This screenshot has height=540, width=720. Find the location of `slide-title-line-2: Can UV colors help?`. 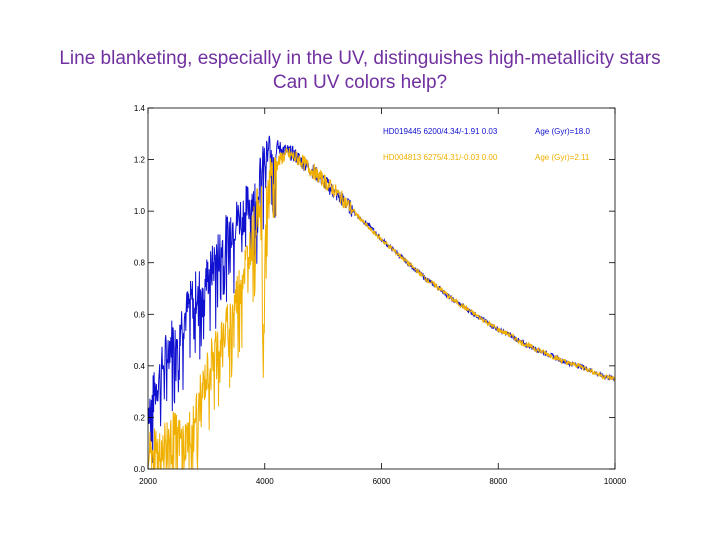

slide-title-line-2: Can UV colors help? is located at coordinates (360, 82).